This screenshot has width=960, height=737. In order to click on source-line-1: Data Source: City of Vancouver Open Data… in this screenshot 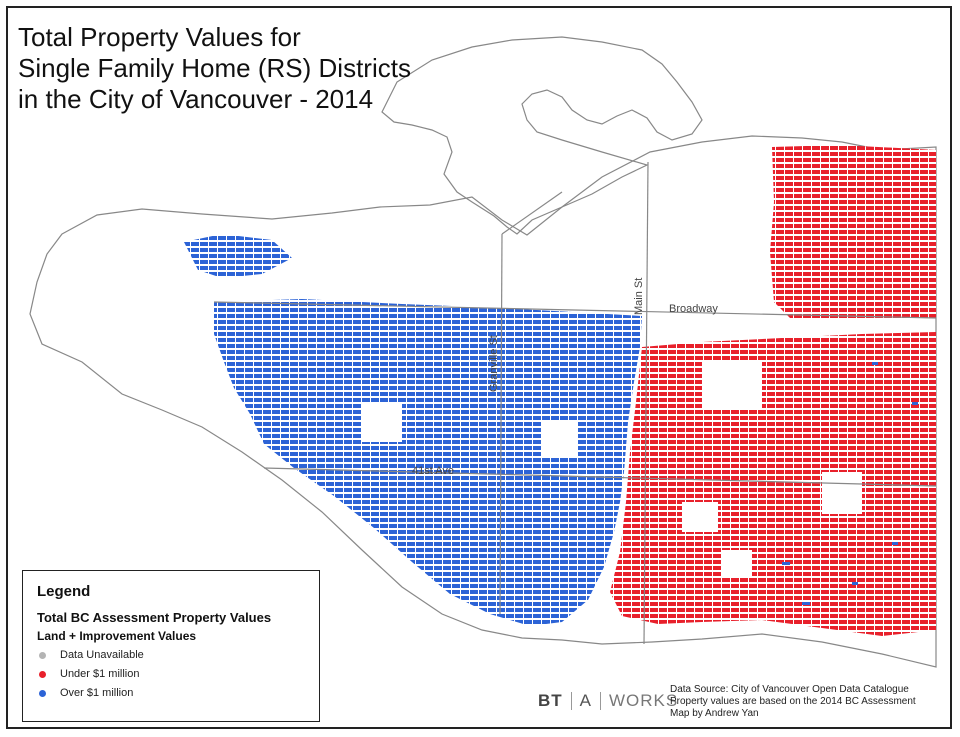, I will do `click(789, 689)`.